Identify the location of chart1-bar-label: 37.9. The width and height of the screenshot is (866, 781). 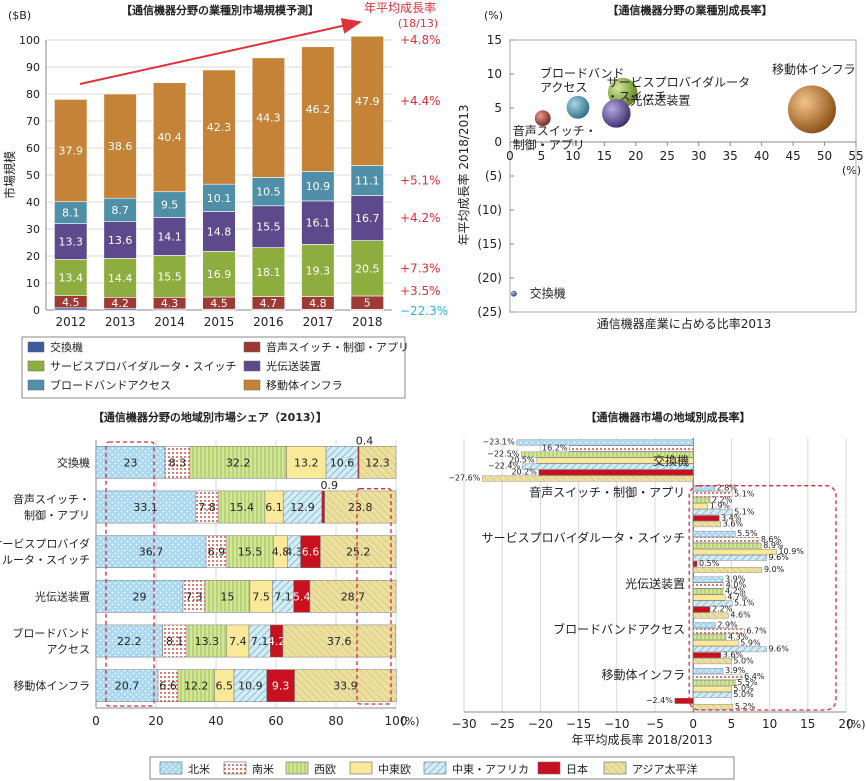
(70, 151).